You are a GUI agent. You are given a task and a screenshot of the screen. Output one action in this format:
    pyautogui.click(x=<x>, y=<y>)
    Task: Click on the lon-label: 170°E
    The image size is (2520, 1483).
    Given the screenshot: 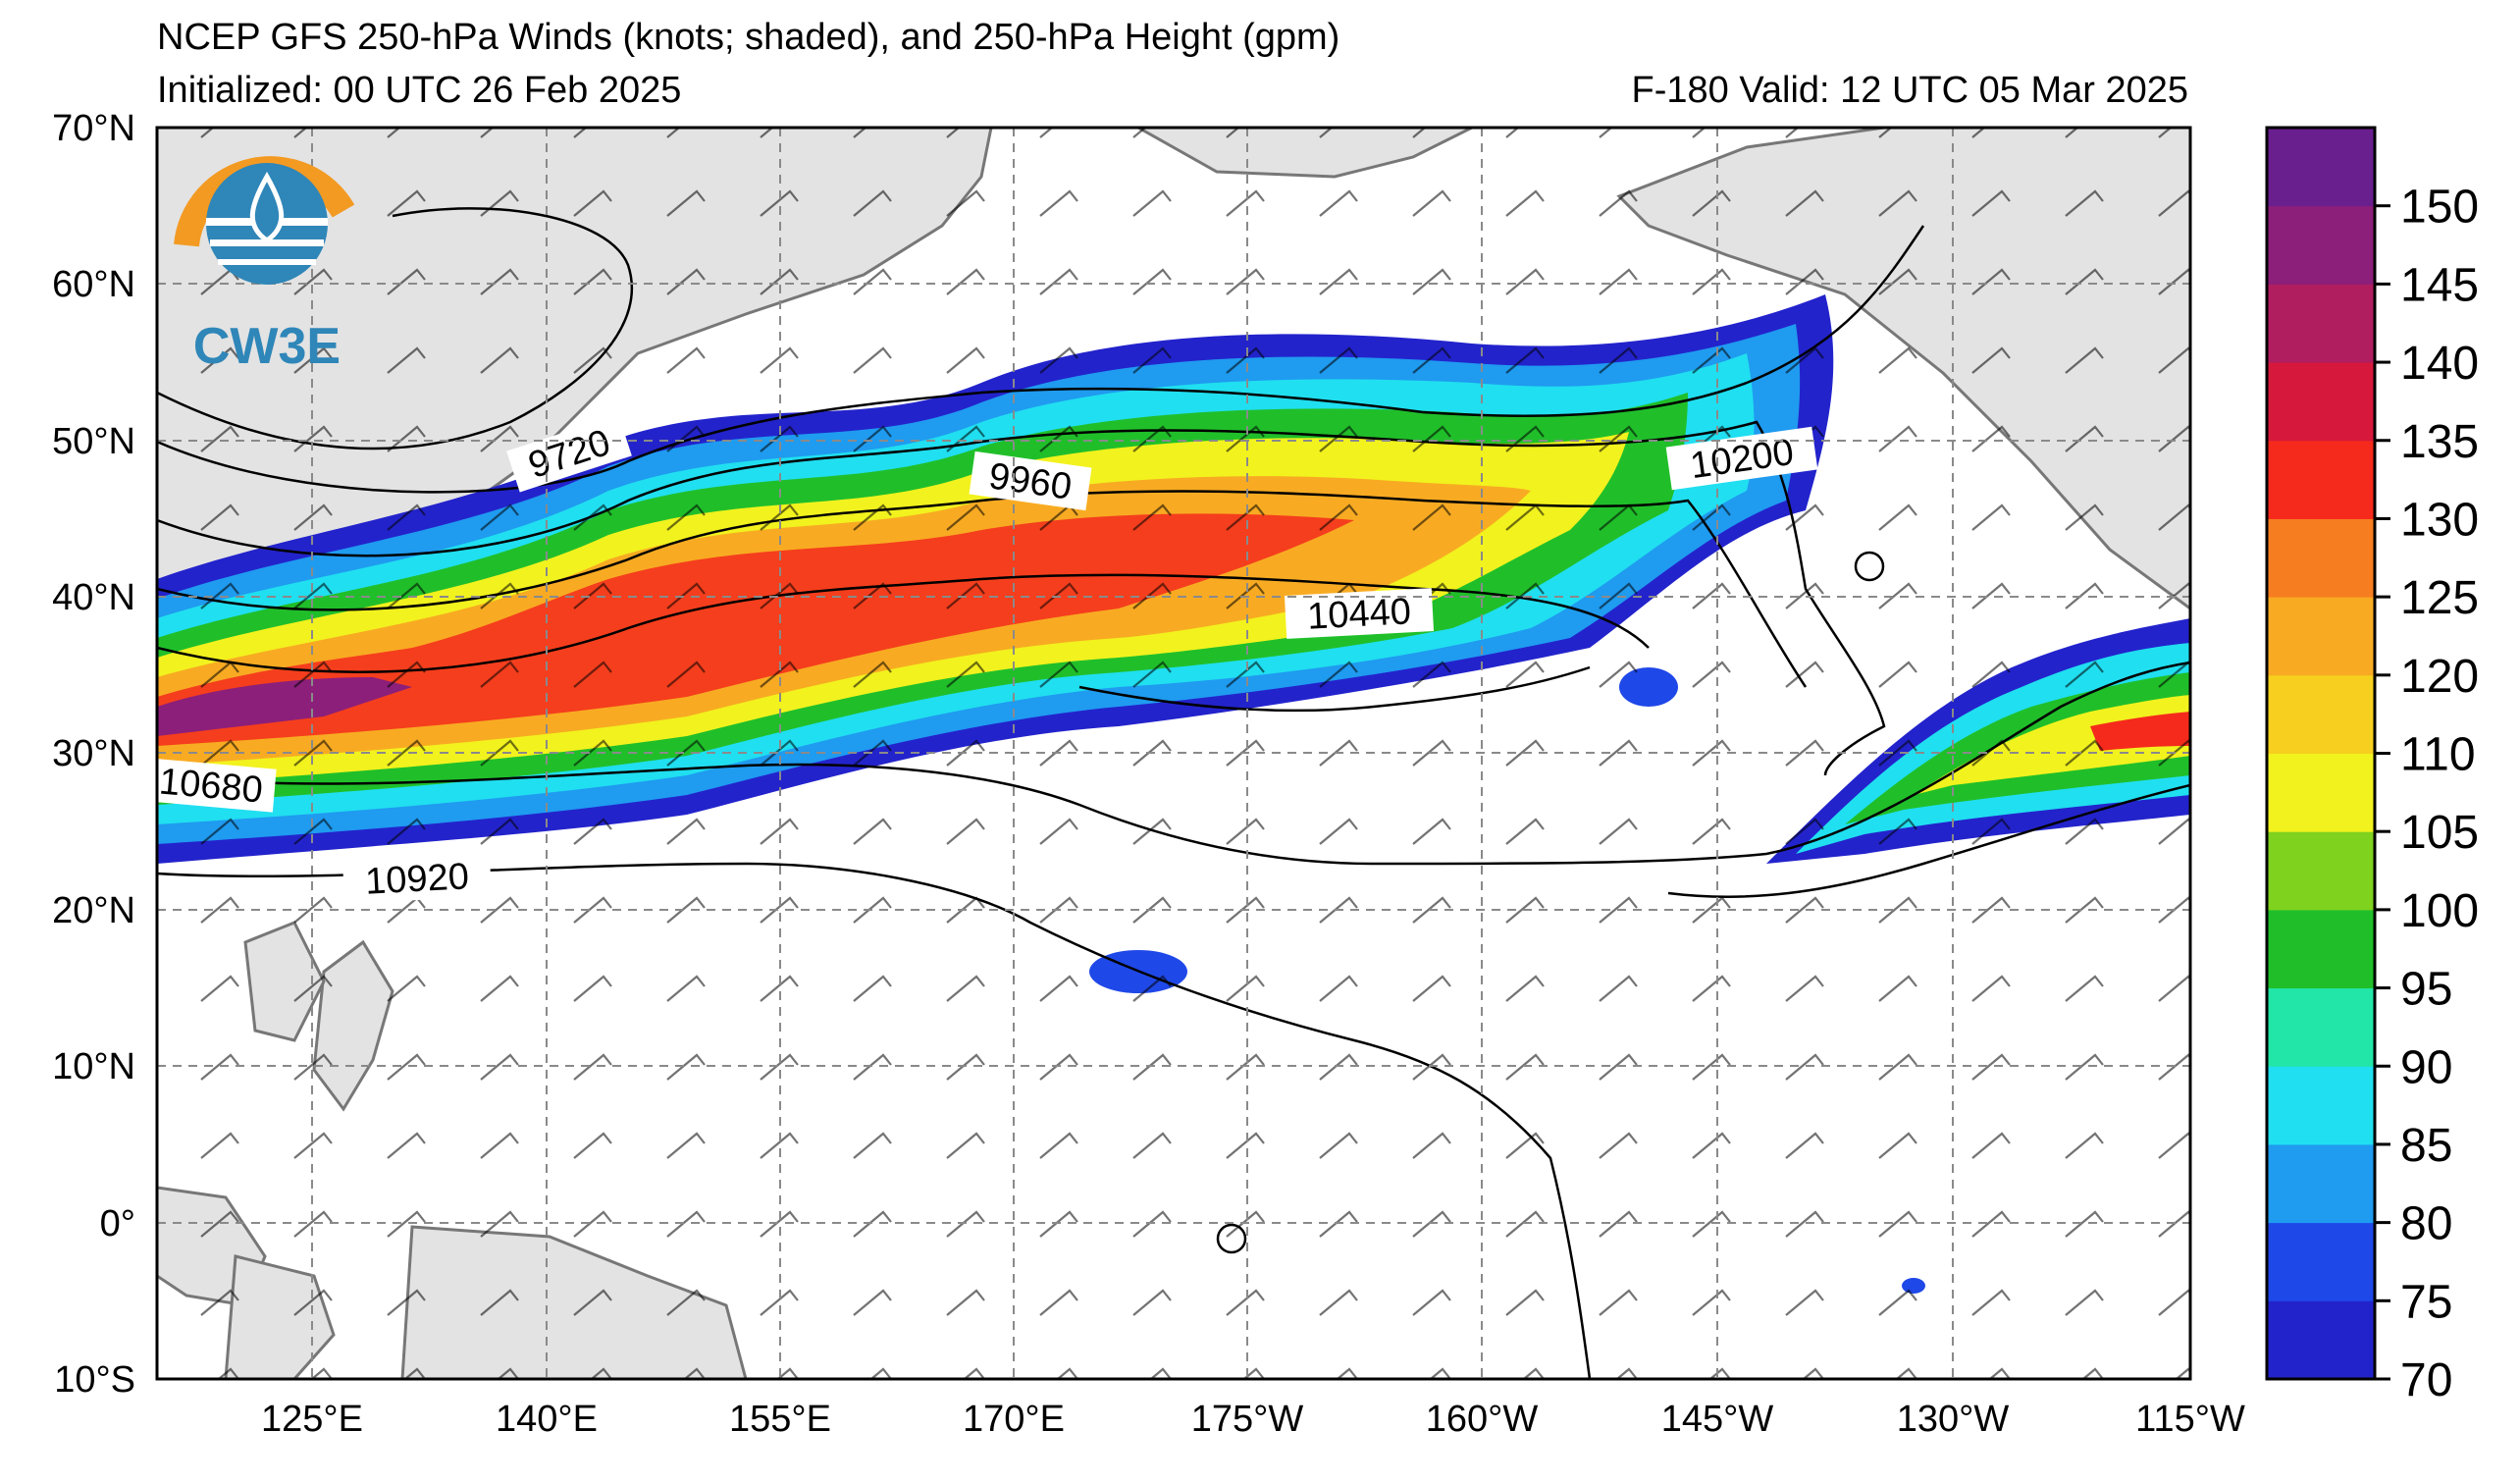 What is the action you would take?
    pyautogui.click(x=1014, y=1420)
    